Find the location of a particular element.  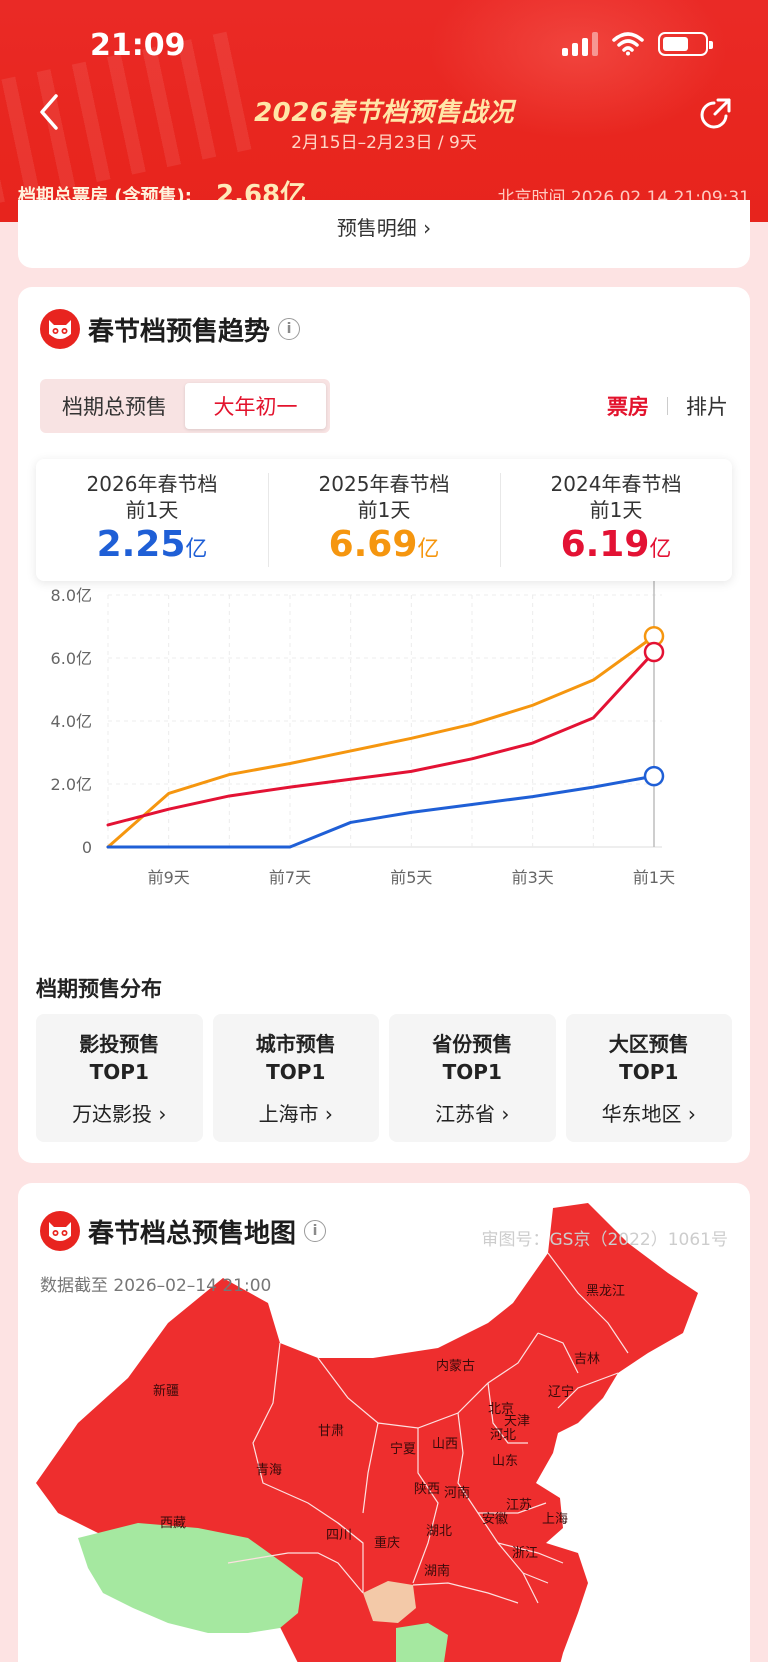

prov-anhui: 安徽 is located at coordinates (495, 1519).